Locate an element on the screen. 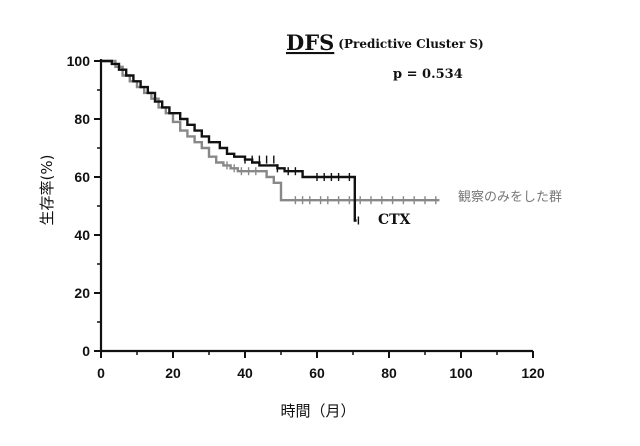  series-line-ctx is located at coordinates (229, 141).